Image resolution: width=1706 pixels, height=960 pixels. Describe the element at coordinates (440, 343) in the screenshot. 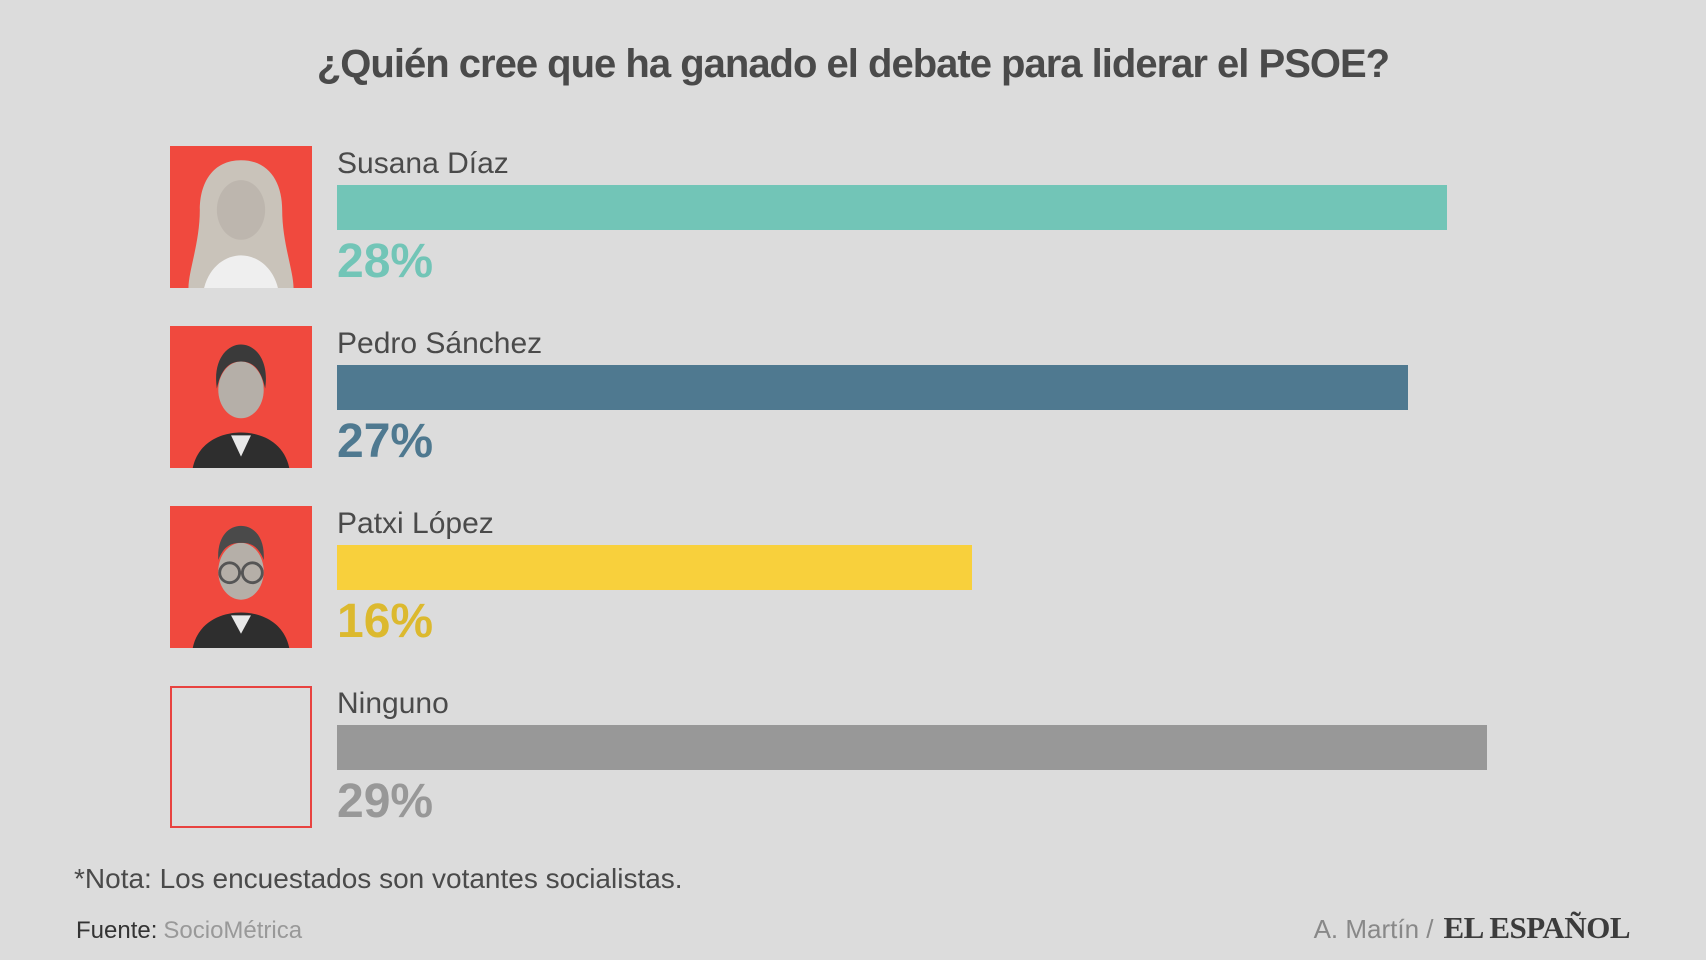

I see `candidate-name: Pedro Sánchez` at that location.